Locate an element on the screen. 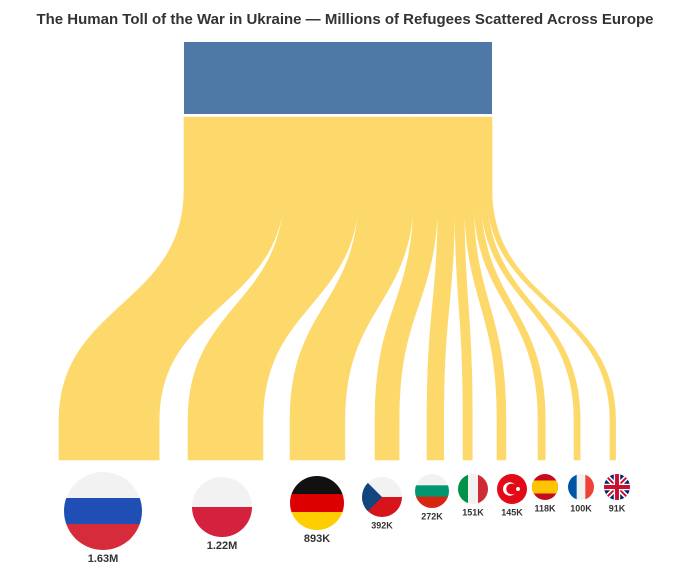 The width and height of the screenshot is (700, 575). value-label: 118K is located at coordinates (545, 508).